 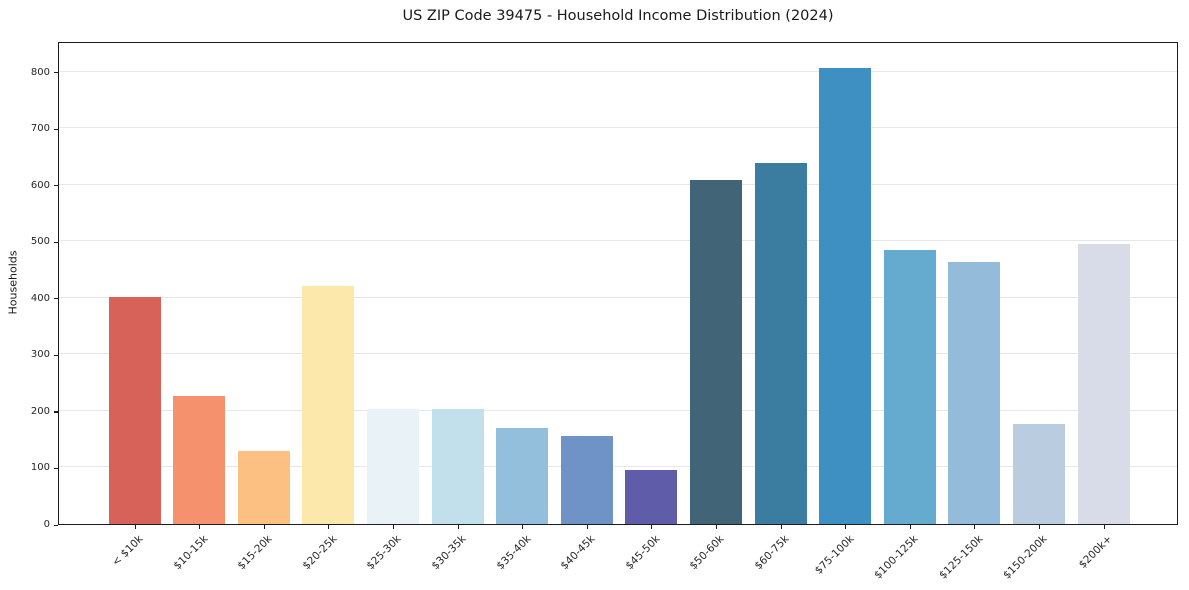 What do you see at coordinates (127, 551) in the screenshot?
I see `x-tick-label-< $10k: < $10k` at bounding box center [127, 551].